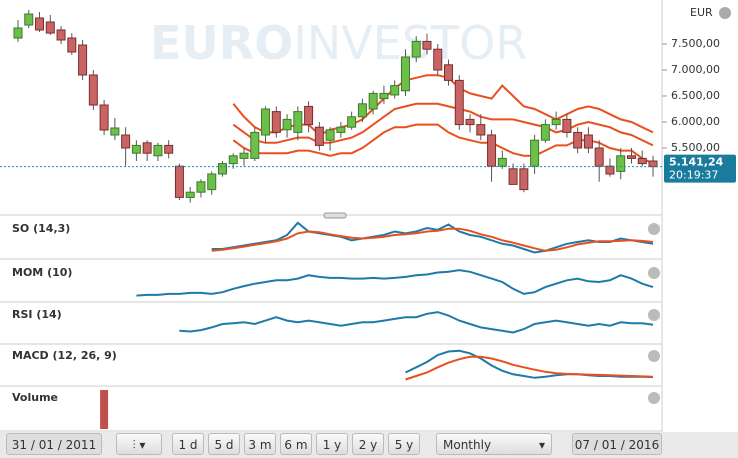 Image resolution: width=738 pixels, height=458 pixels. I want to click on pane-title: Volume, so click(35, 397).